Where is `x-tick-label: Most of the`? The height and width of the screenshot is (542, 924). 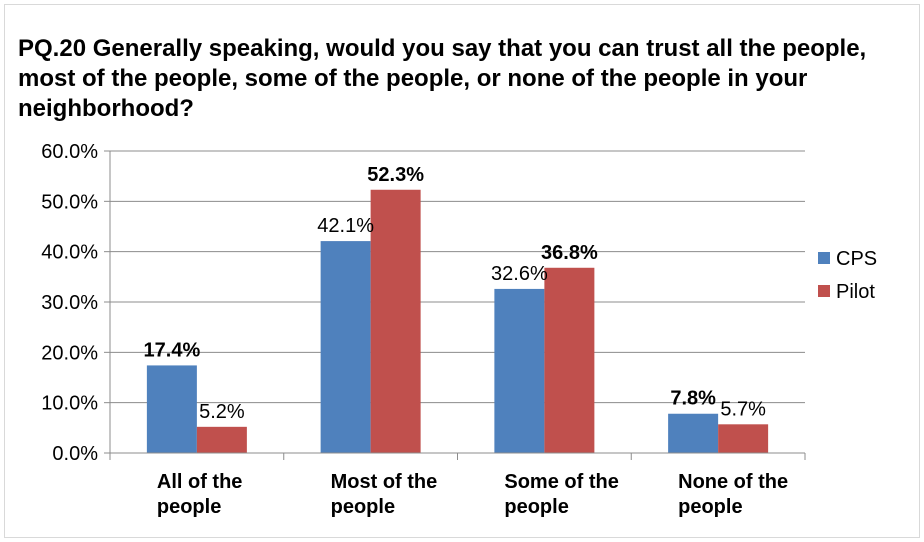
x-tick-label: Most of the is located at coordinates (384, 482).